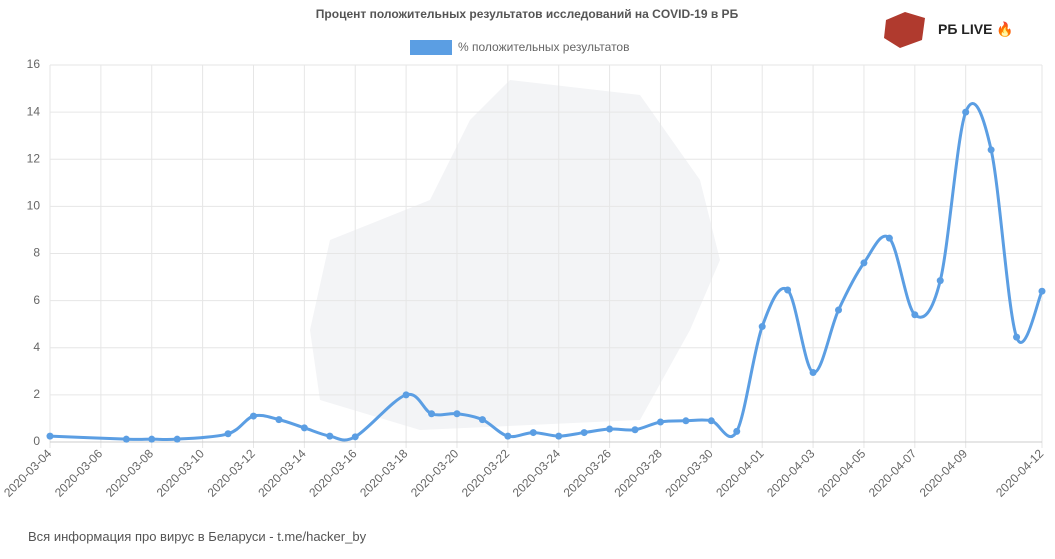 The image size is (1055, 559). I want to click on x-tick-label: 2020-03-26, so click(588, 473).